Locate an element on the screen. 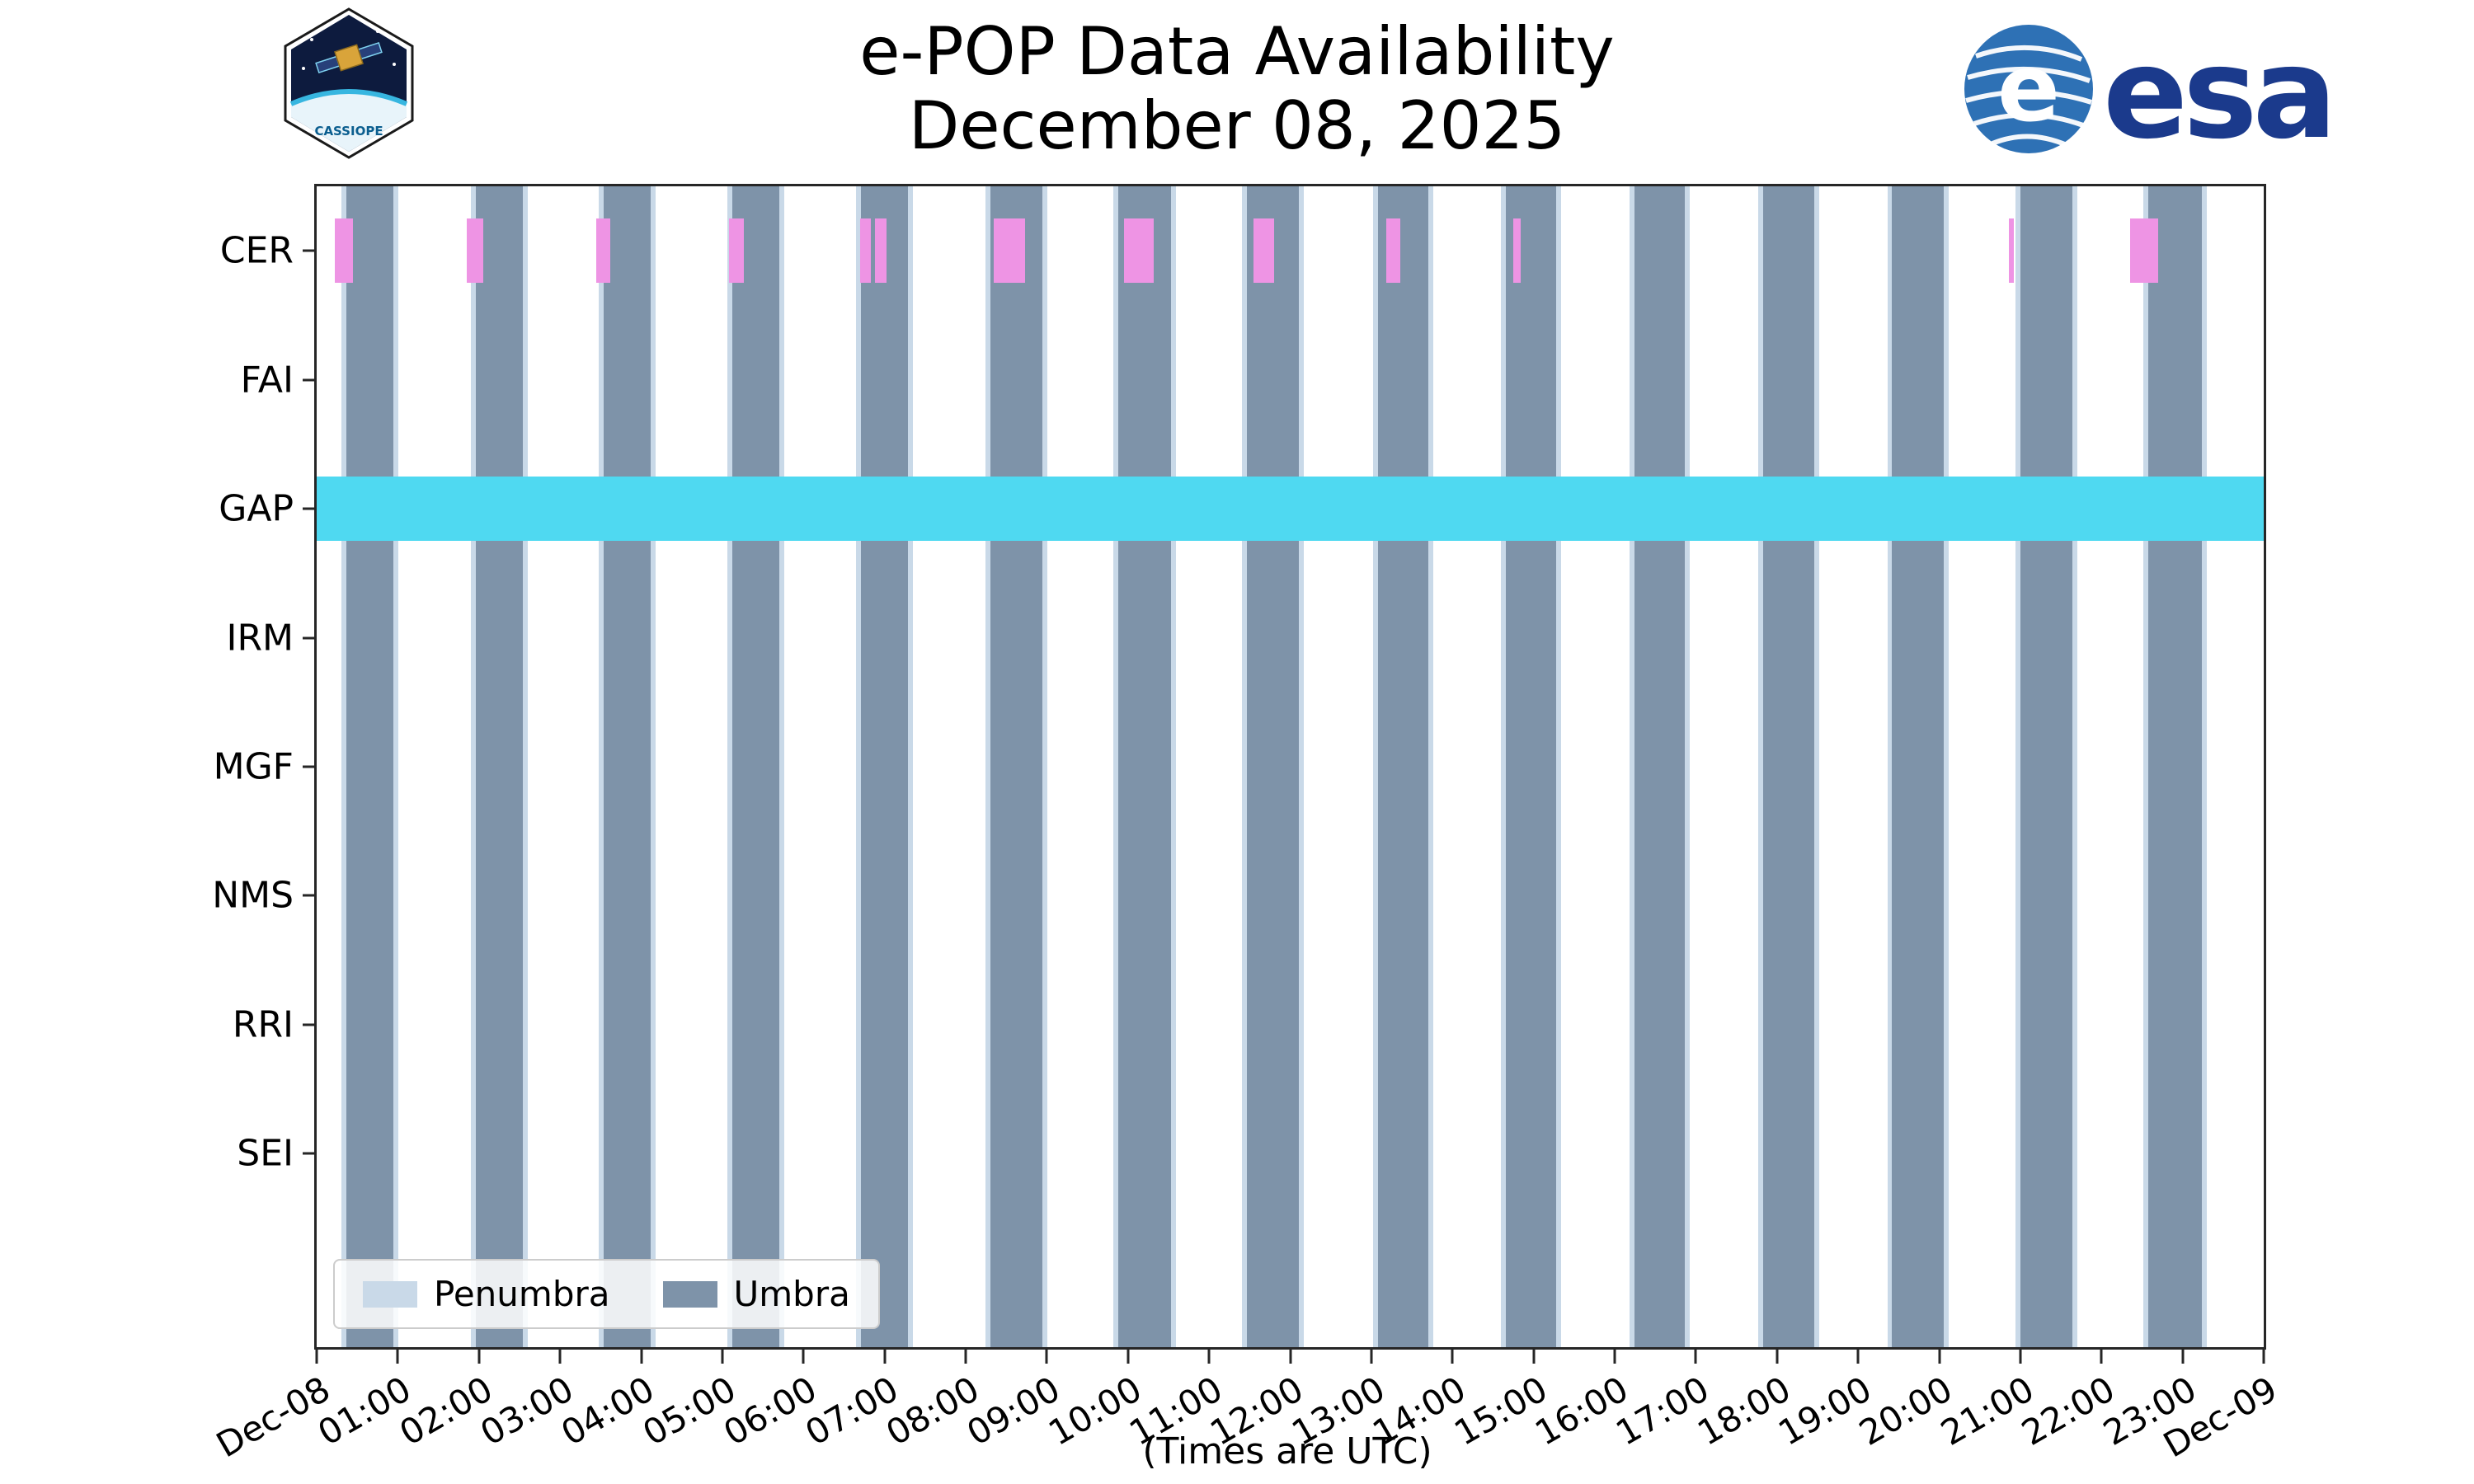 The height and width of the screenshot is (1484, 2474). x-axis-label: 16:00 is located at coordinates (1581, 1411).